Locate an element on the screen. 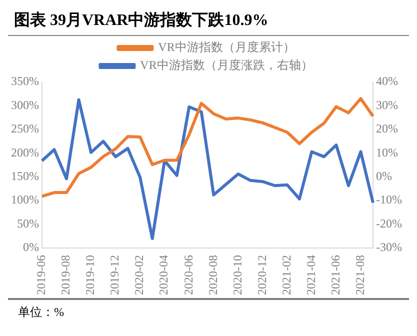 The width and height of the screenshot is (417, 336). x-tick-label: 2021-06 is located at coordinates (335, 275).